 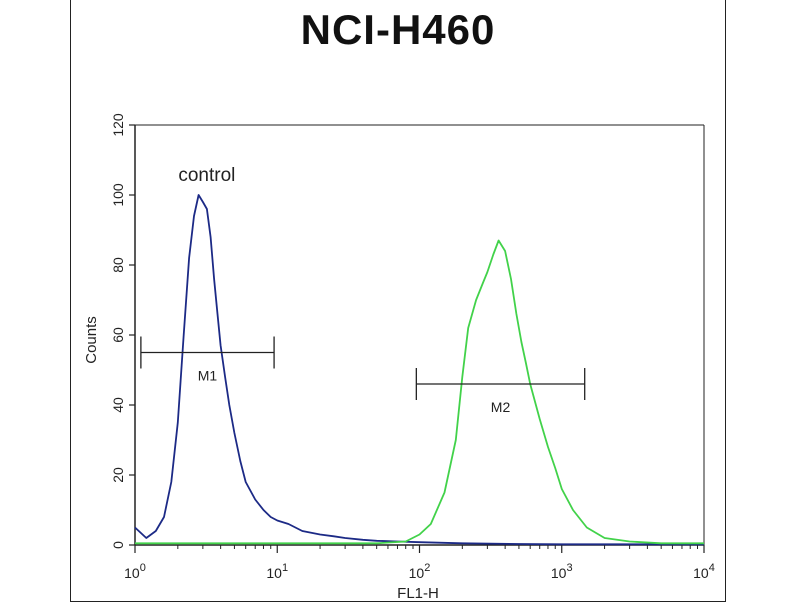 What do you see at coordinates (208, 376) in the screenshot?
I see `marker-label-m1: M1` at bounding box center [208, 376].